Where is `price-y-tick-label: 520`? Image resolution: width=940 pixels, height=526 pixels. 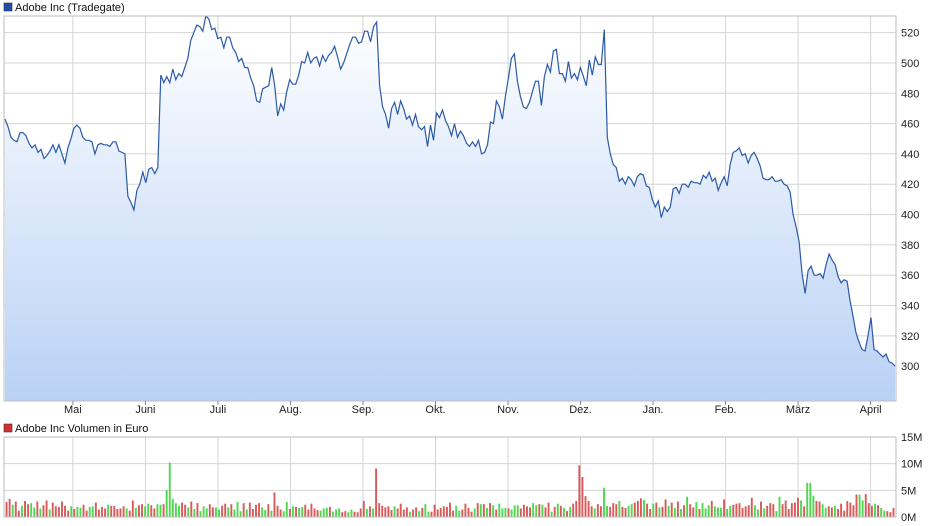
price-y-tick-label: 520 is located at coordinates (910, 34).